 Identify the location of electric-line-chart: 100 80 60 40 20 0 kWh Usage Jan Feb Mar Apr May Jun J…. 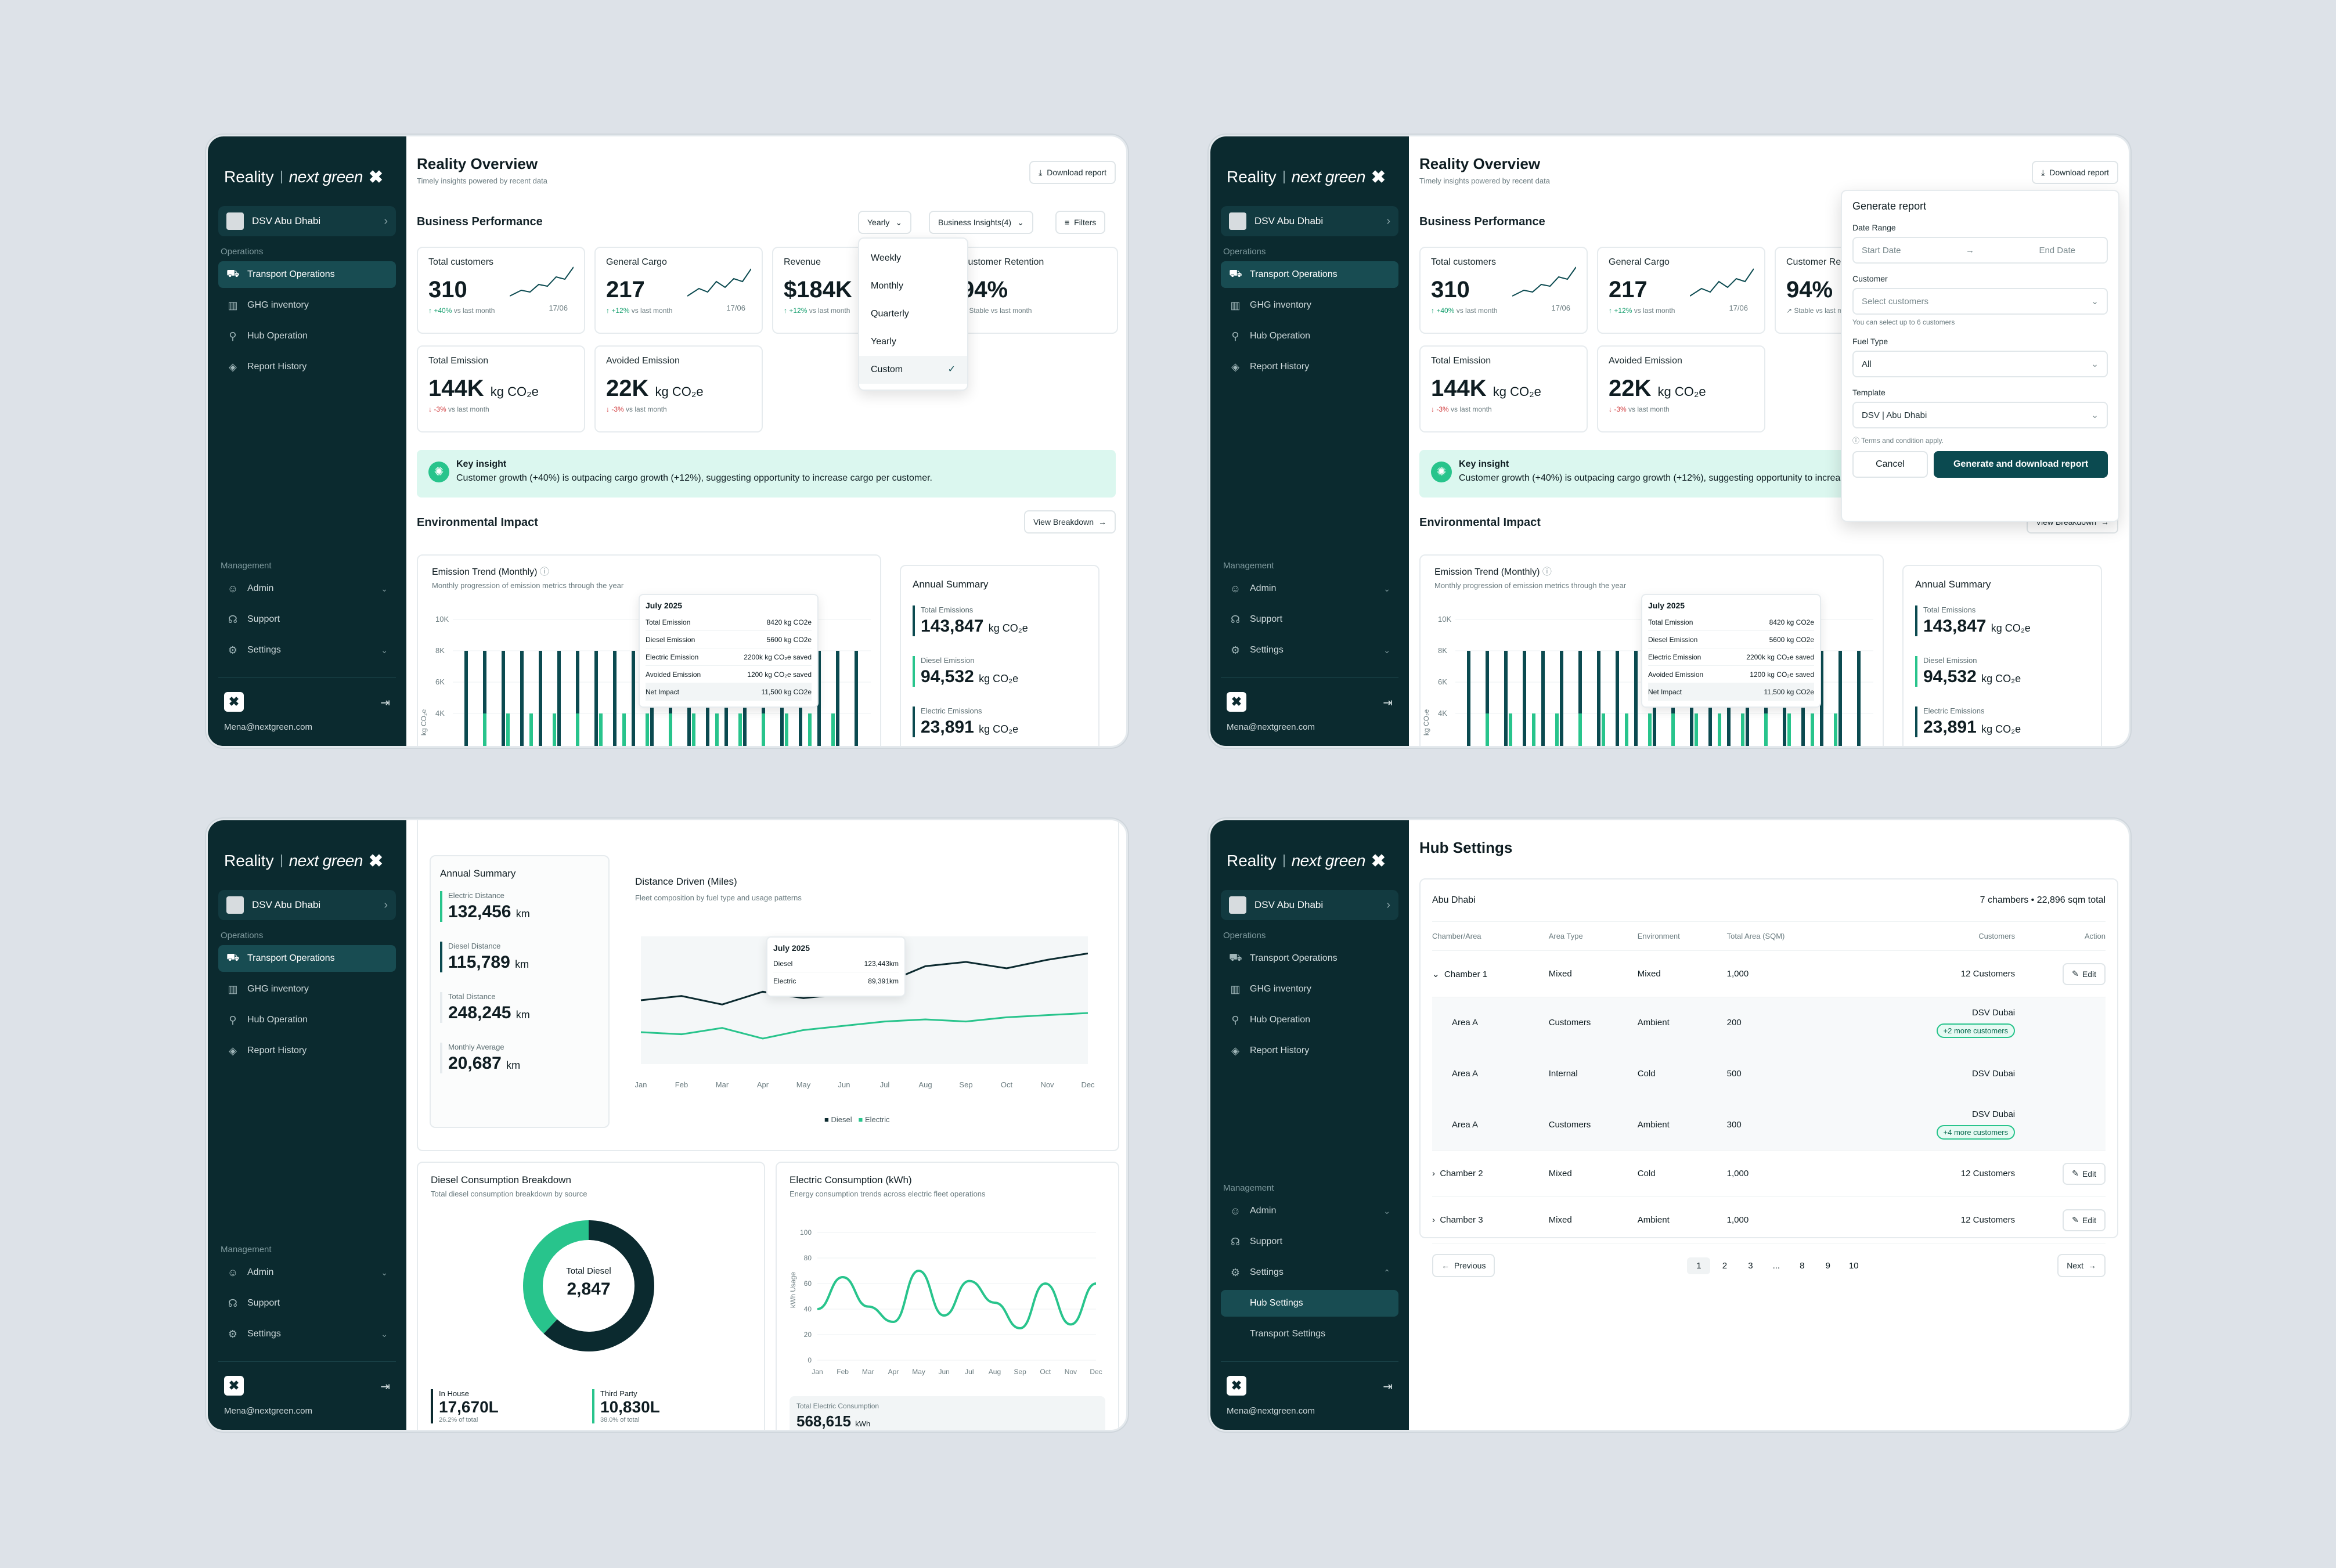
(945, 1302).